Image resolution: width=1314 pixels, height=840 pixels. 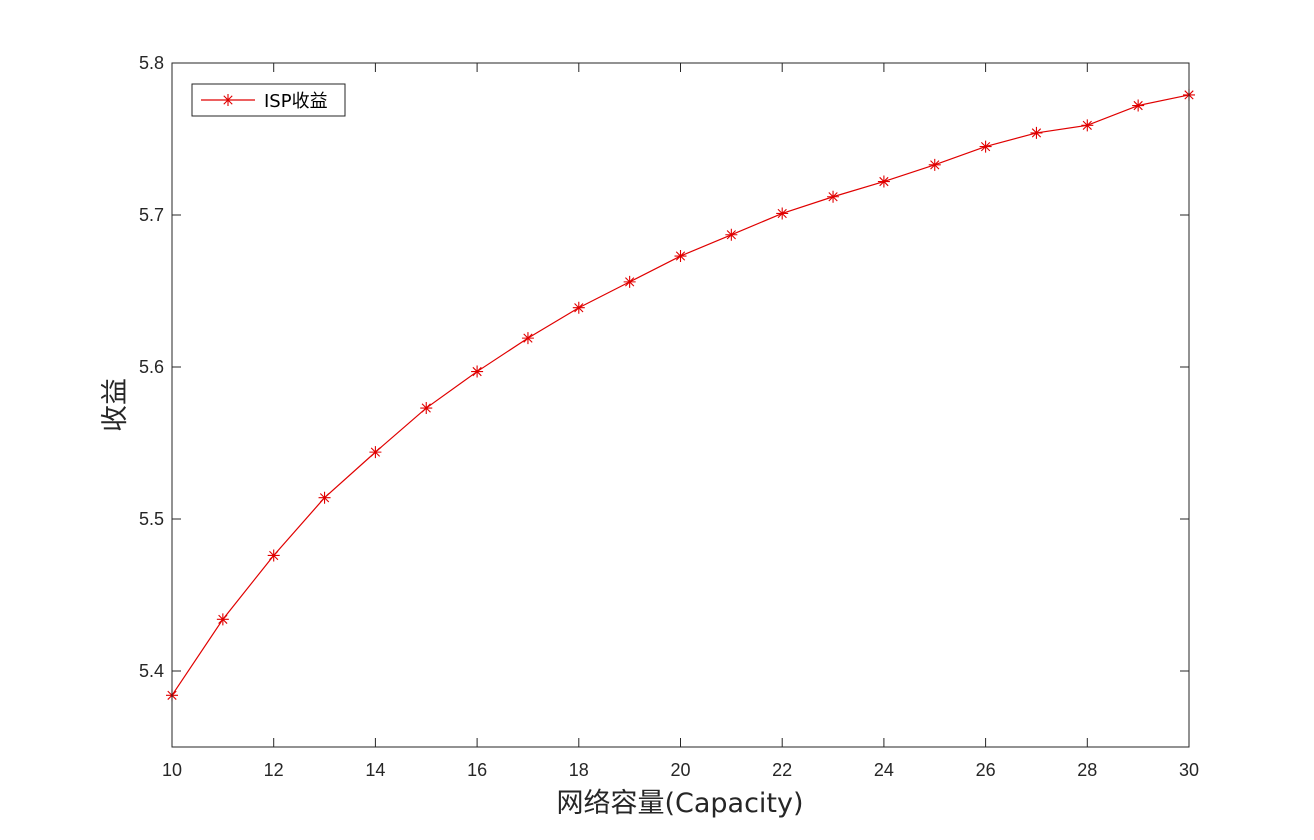 What do you see at coordinates (1087, 770) in the screenshot?
I see `x-tick-label: 28` at bounding box center [1087, 770].